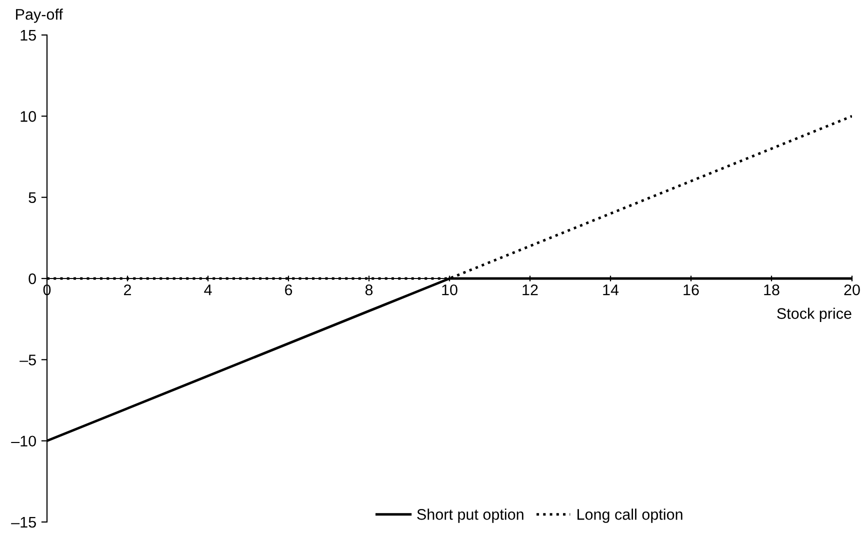 This screenshot has height=535, width=864. Describe the element at coordinates (470, 515) in the screenshot. I see `legend-label: Short put option` at that location.